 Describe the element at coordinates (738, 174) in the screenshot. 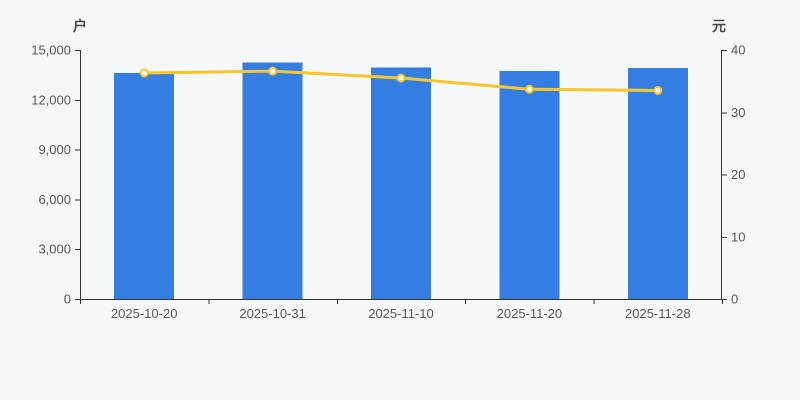

I see `y-axis-right-tick-label: 20` at that location.